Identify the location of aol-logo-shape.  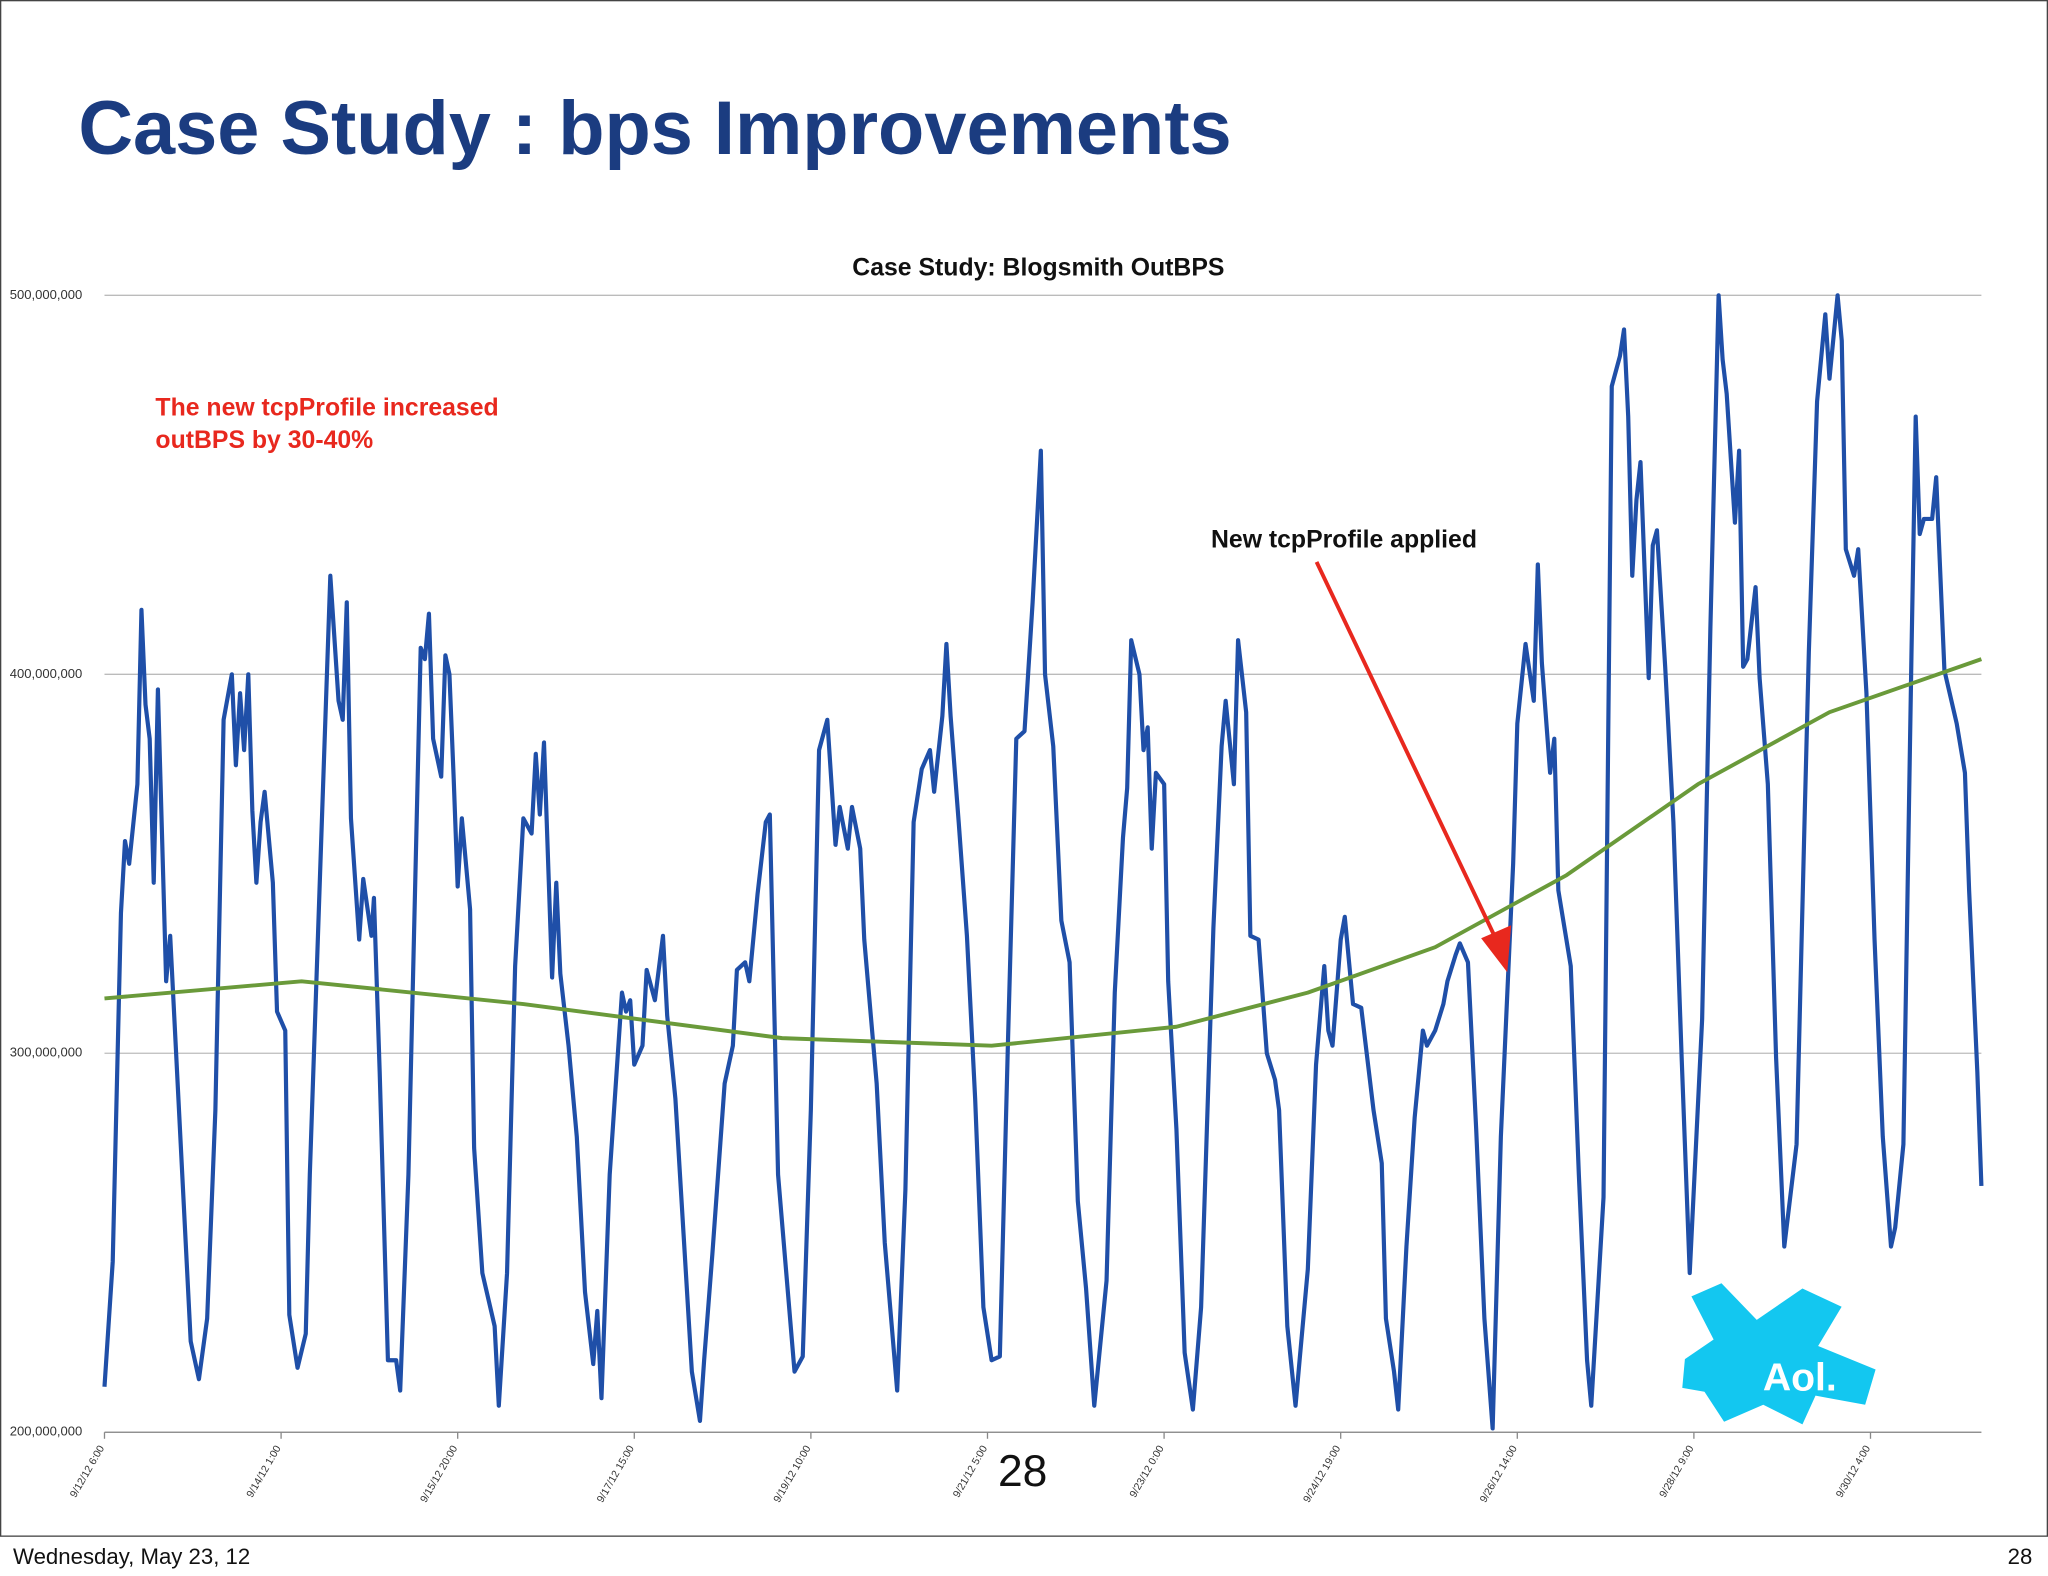
(1779, 1354).